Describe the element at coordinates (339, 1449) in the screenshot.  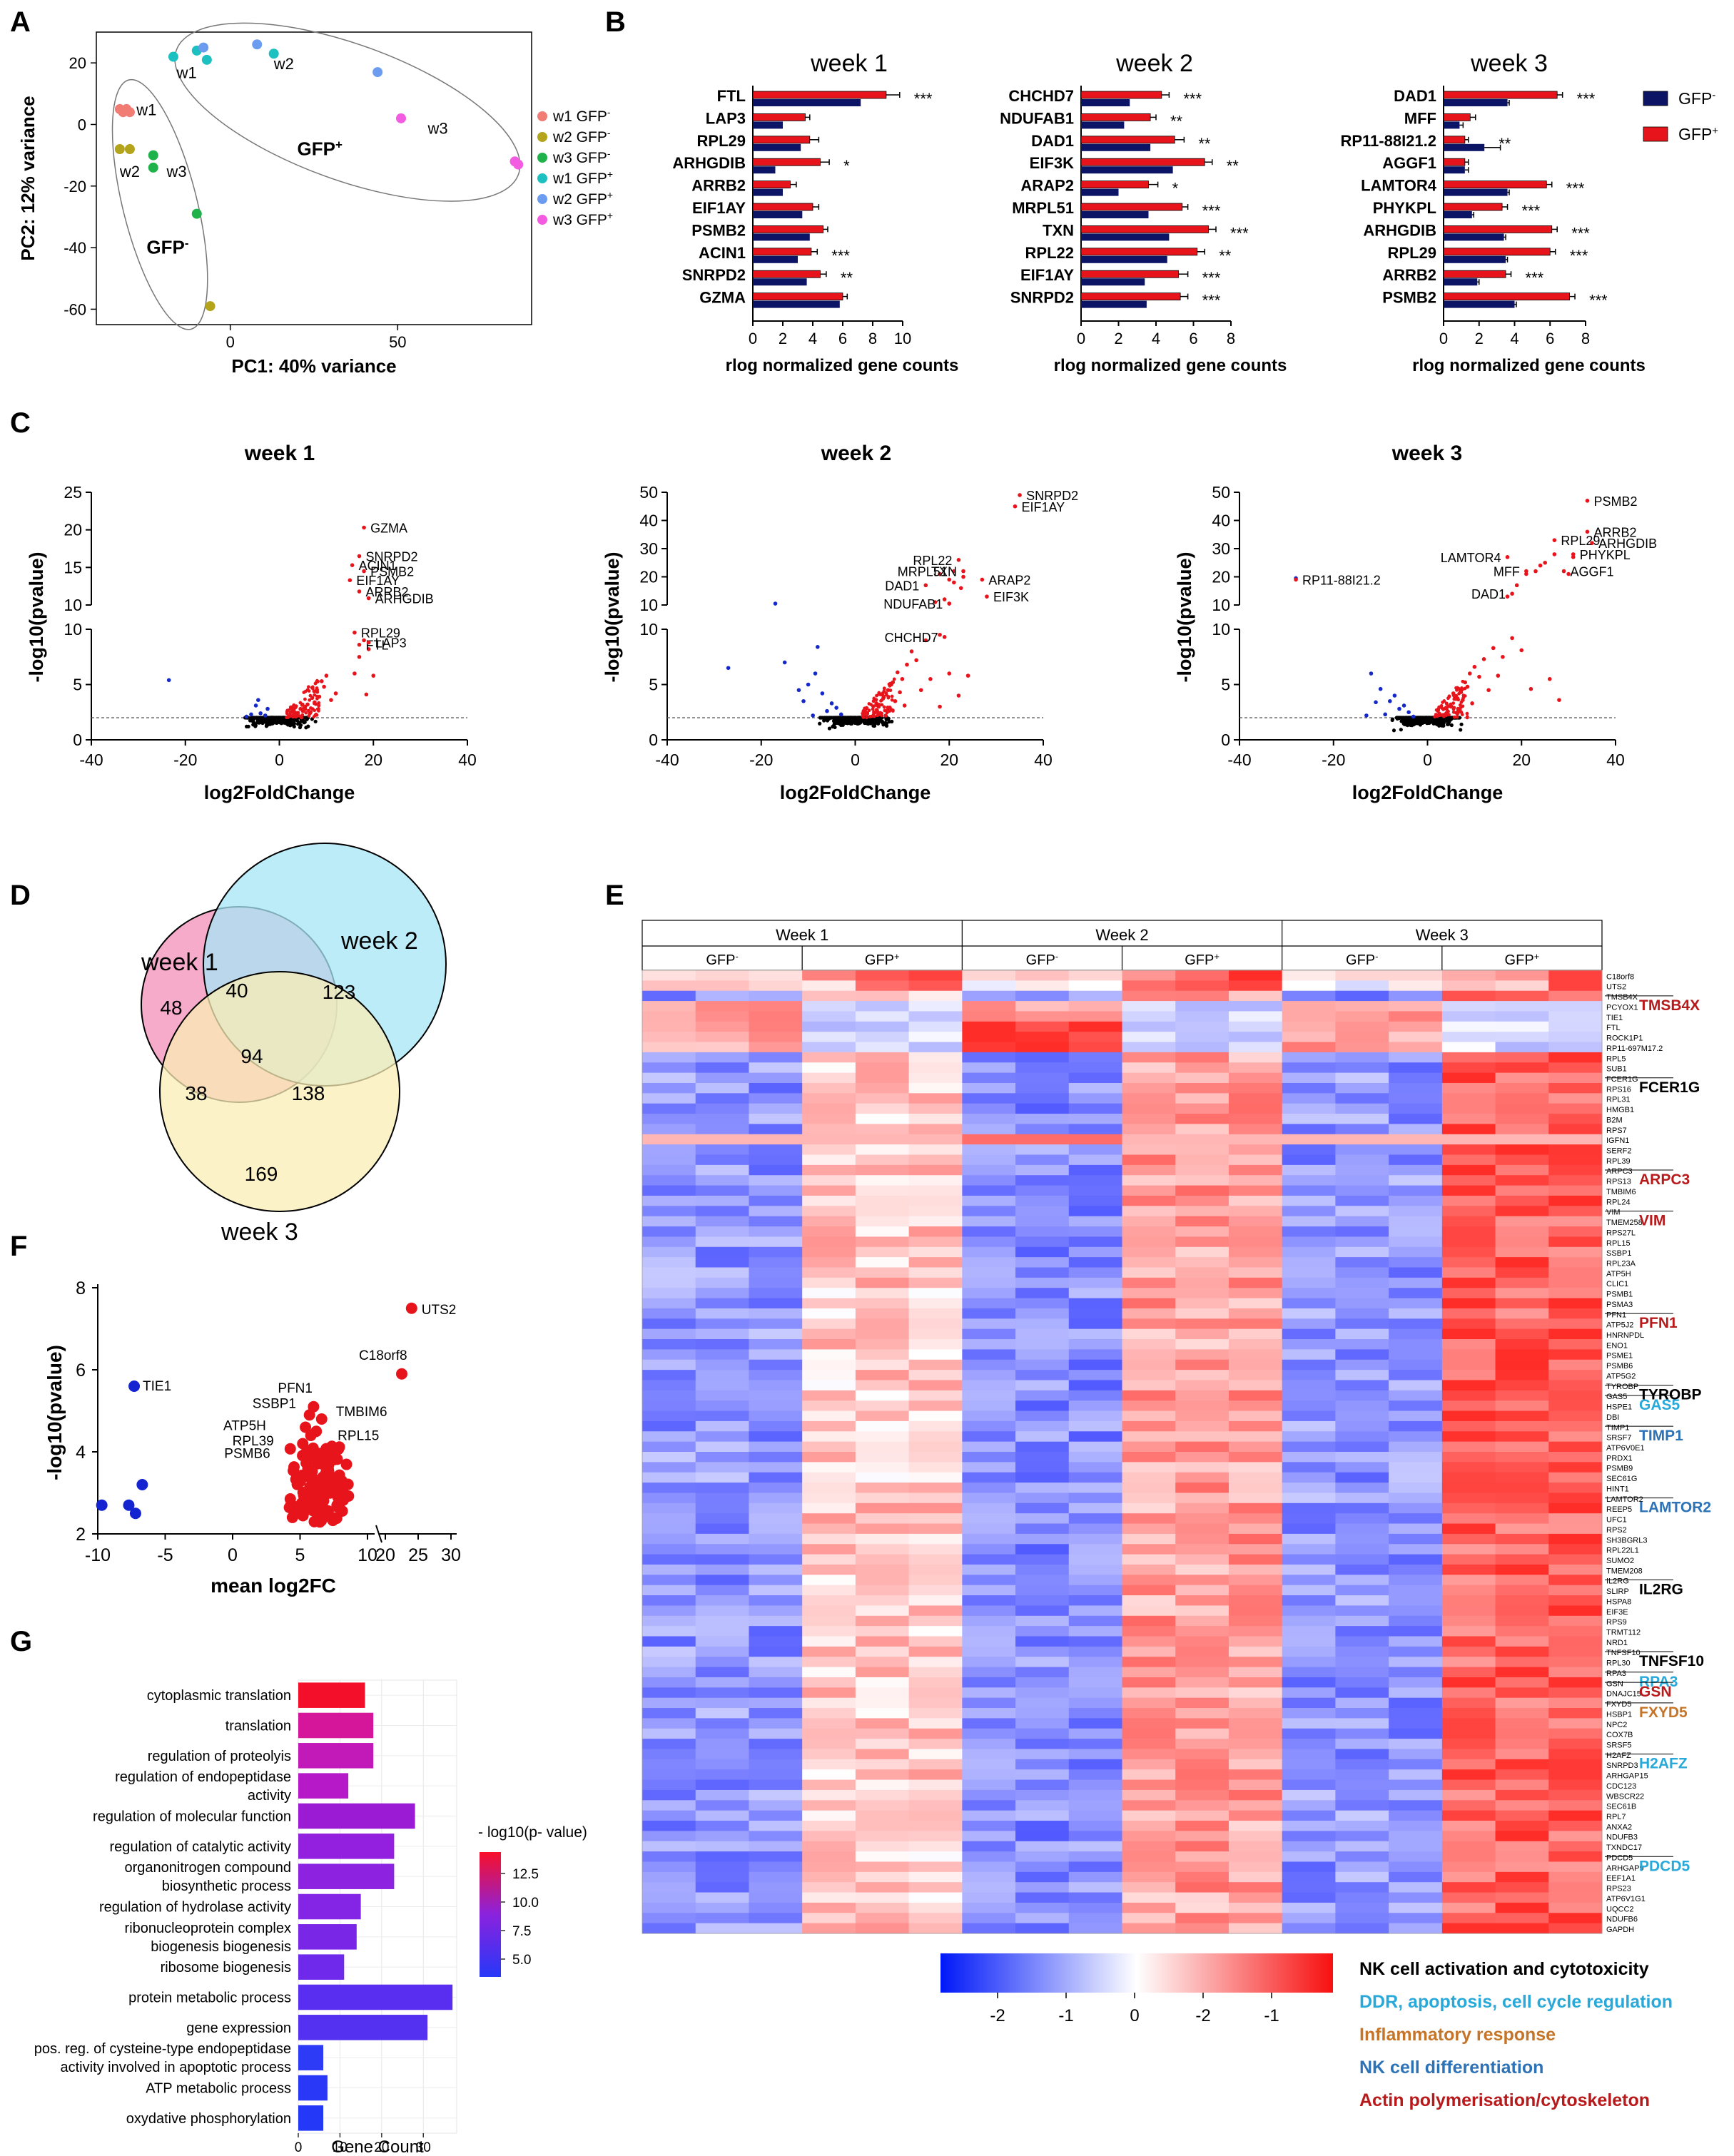
I see `red-point` at that location.